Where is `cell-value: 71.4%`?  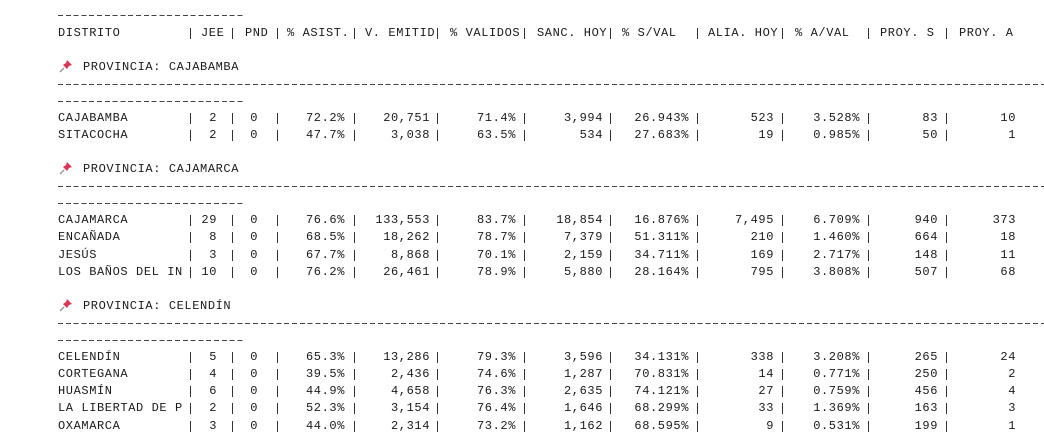 cell-value: 71.4% is located at coordinates (496, 118).